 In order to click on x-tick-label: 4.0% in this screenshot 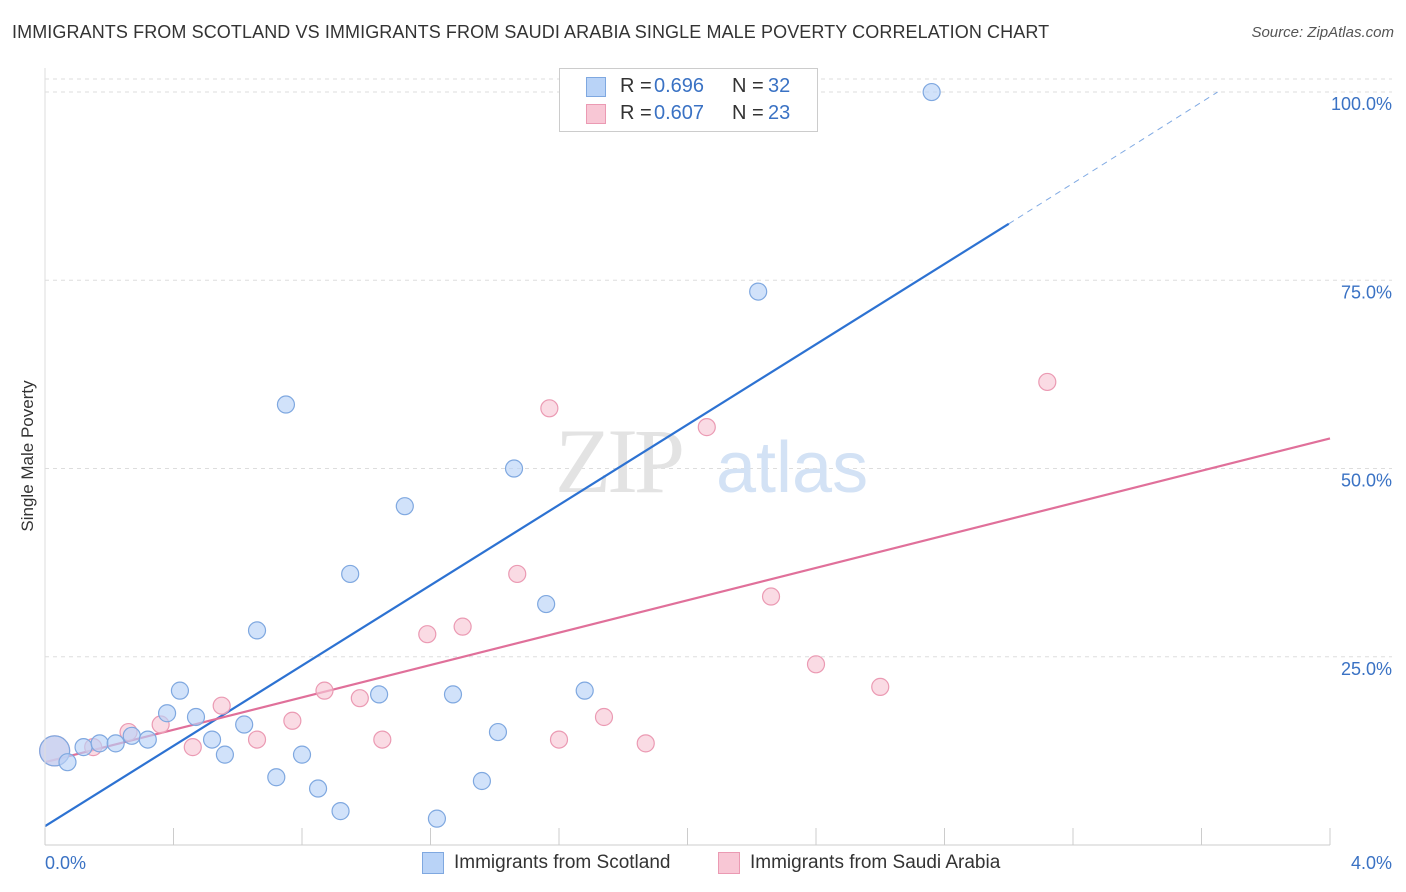, I will do `click(1371, 863)`.